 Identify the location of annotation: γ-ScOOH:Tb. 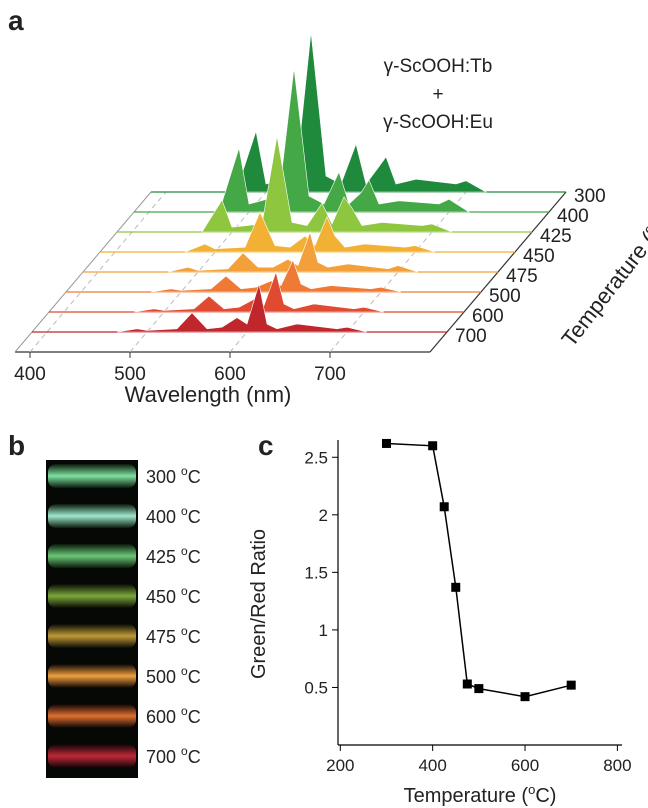
(438, 66).